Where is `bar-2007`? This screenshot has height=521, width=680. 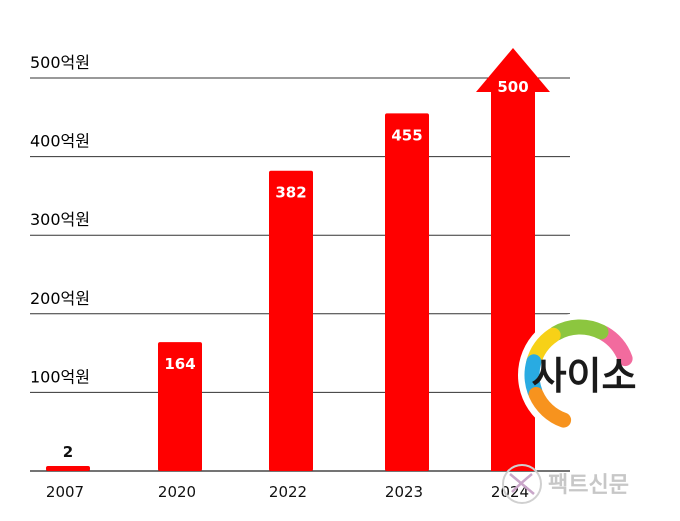 bar-2007 is located at coordinates (68, 468).